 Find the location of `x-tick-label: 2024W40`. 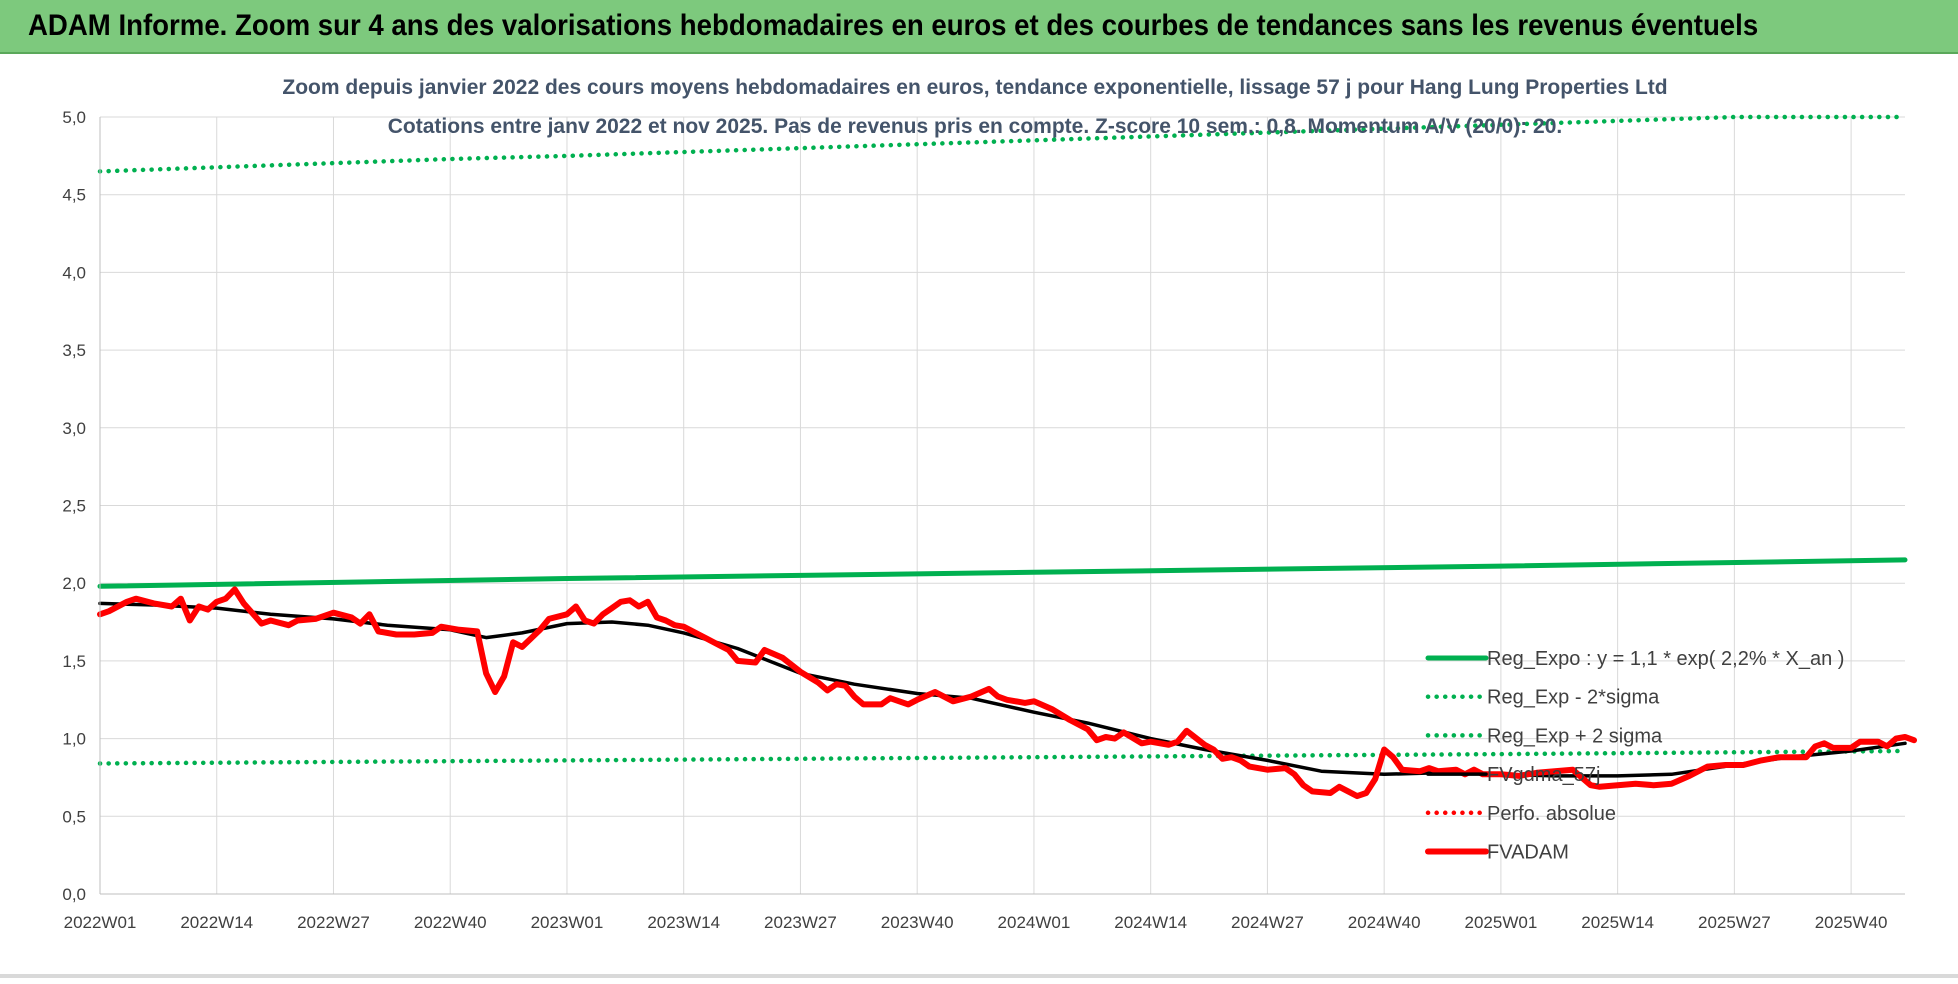

x-tick-label: 2024W40 is located at coordinates (1384, 922).